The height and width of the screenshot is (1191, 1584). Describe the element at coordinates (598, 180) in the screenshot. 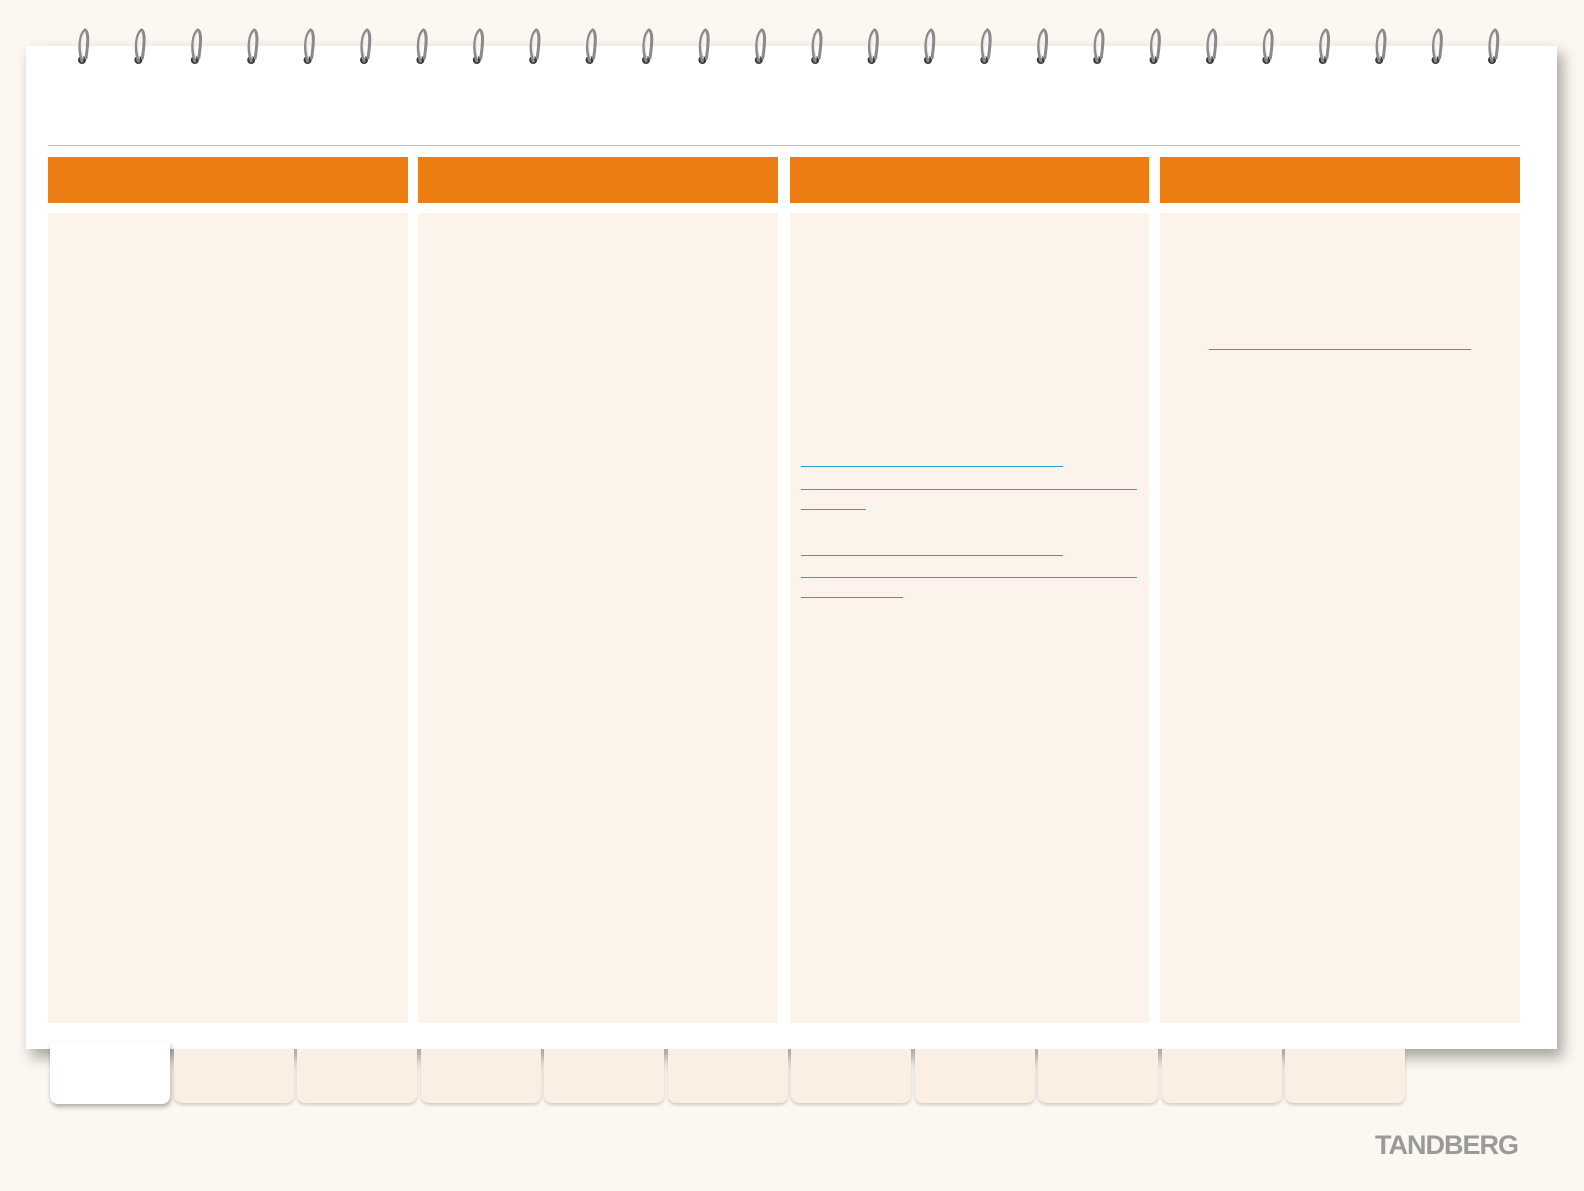

I see `column-2-header` at that location.